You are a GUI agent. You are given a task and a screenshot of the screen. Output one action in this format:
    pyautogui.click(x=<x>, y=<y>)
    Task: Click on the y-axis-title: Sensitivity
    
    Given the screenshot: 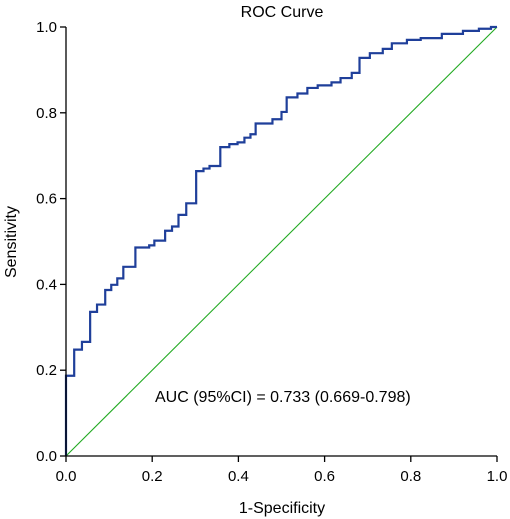 What is the action you would take?
    pyautogui.click(x=11, y=242)
    